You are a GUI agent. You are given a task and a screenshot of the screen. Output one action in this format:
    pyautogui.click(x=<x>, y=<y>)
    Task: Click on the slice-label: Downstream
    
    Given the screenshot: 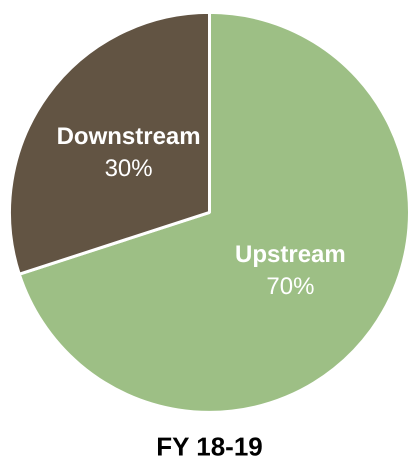 What is the action you would take?
    pyautogui.click(x=128, y=136)
    